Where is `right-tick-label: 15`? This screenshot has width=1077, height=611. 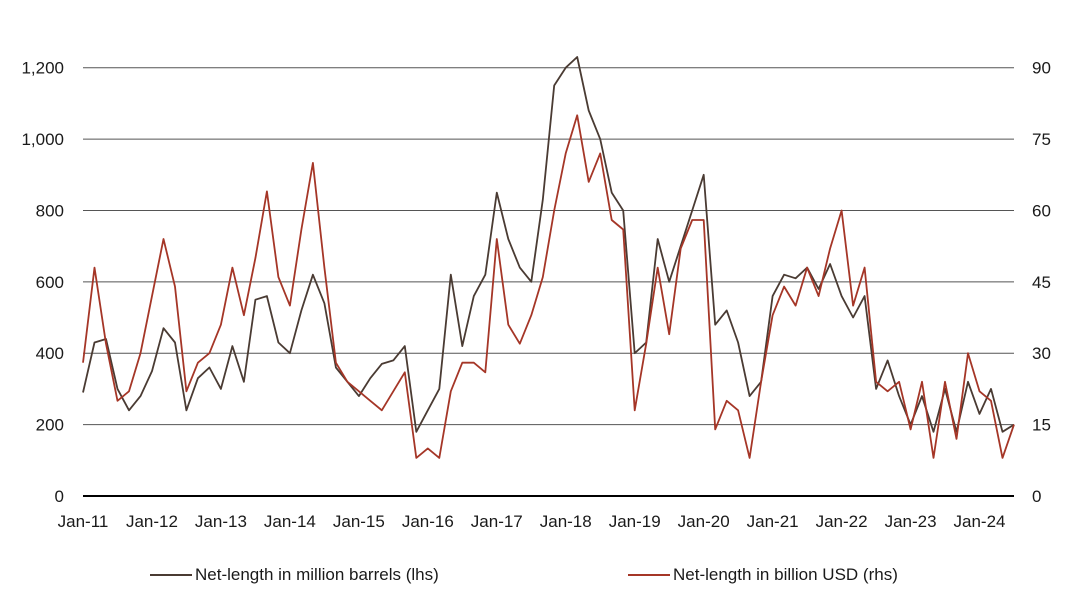 right-tick-label: 15 is located at coordinates (1041, 425).